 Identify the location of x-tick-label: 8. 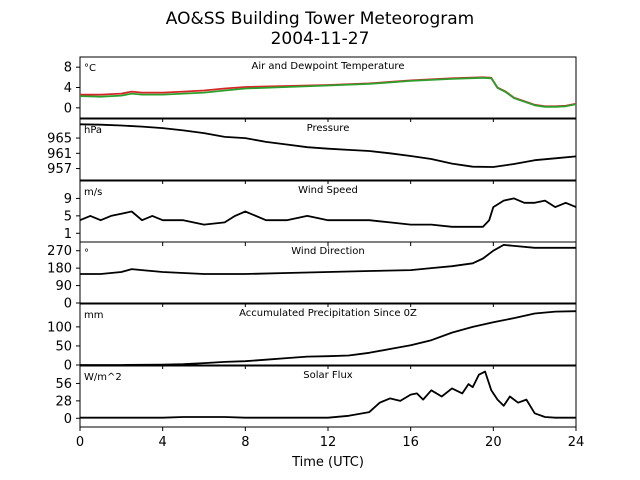
(245, 442).